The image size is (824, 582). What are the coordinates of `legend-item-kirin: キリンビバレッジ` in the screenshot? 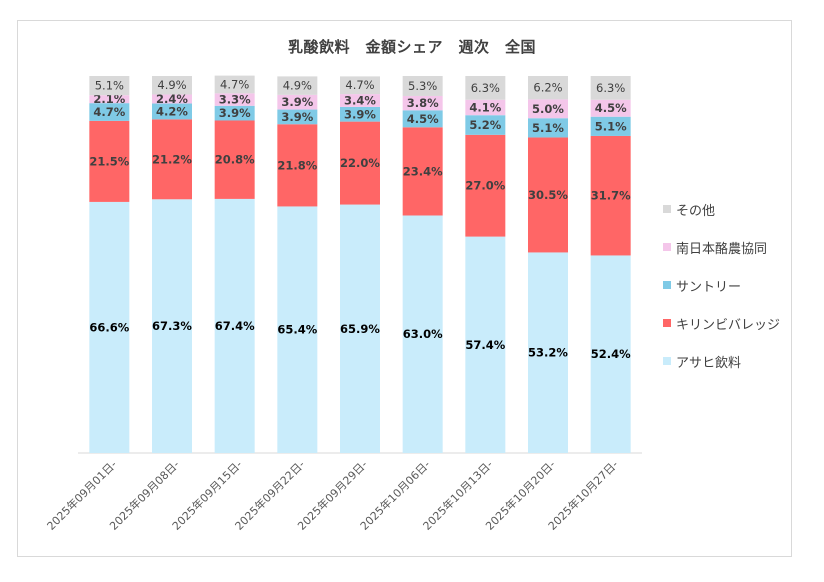 It's located at (722, 323).